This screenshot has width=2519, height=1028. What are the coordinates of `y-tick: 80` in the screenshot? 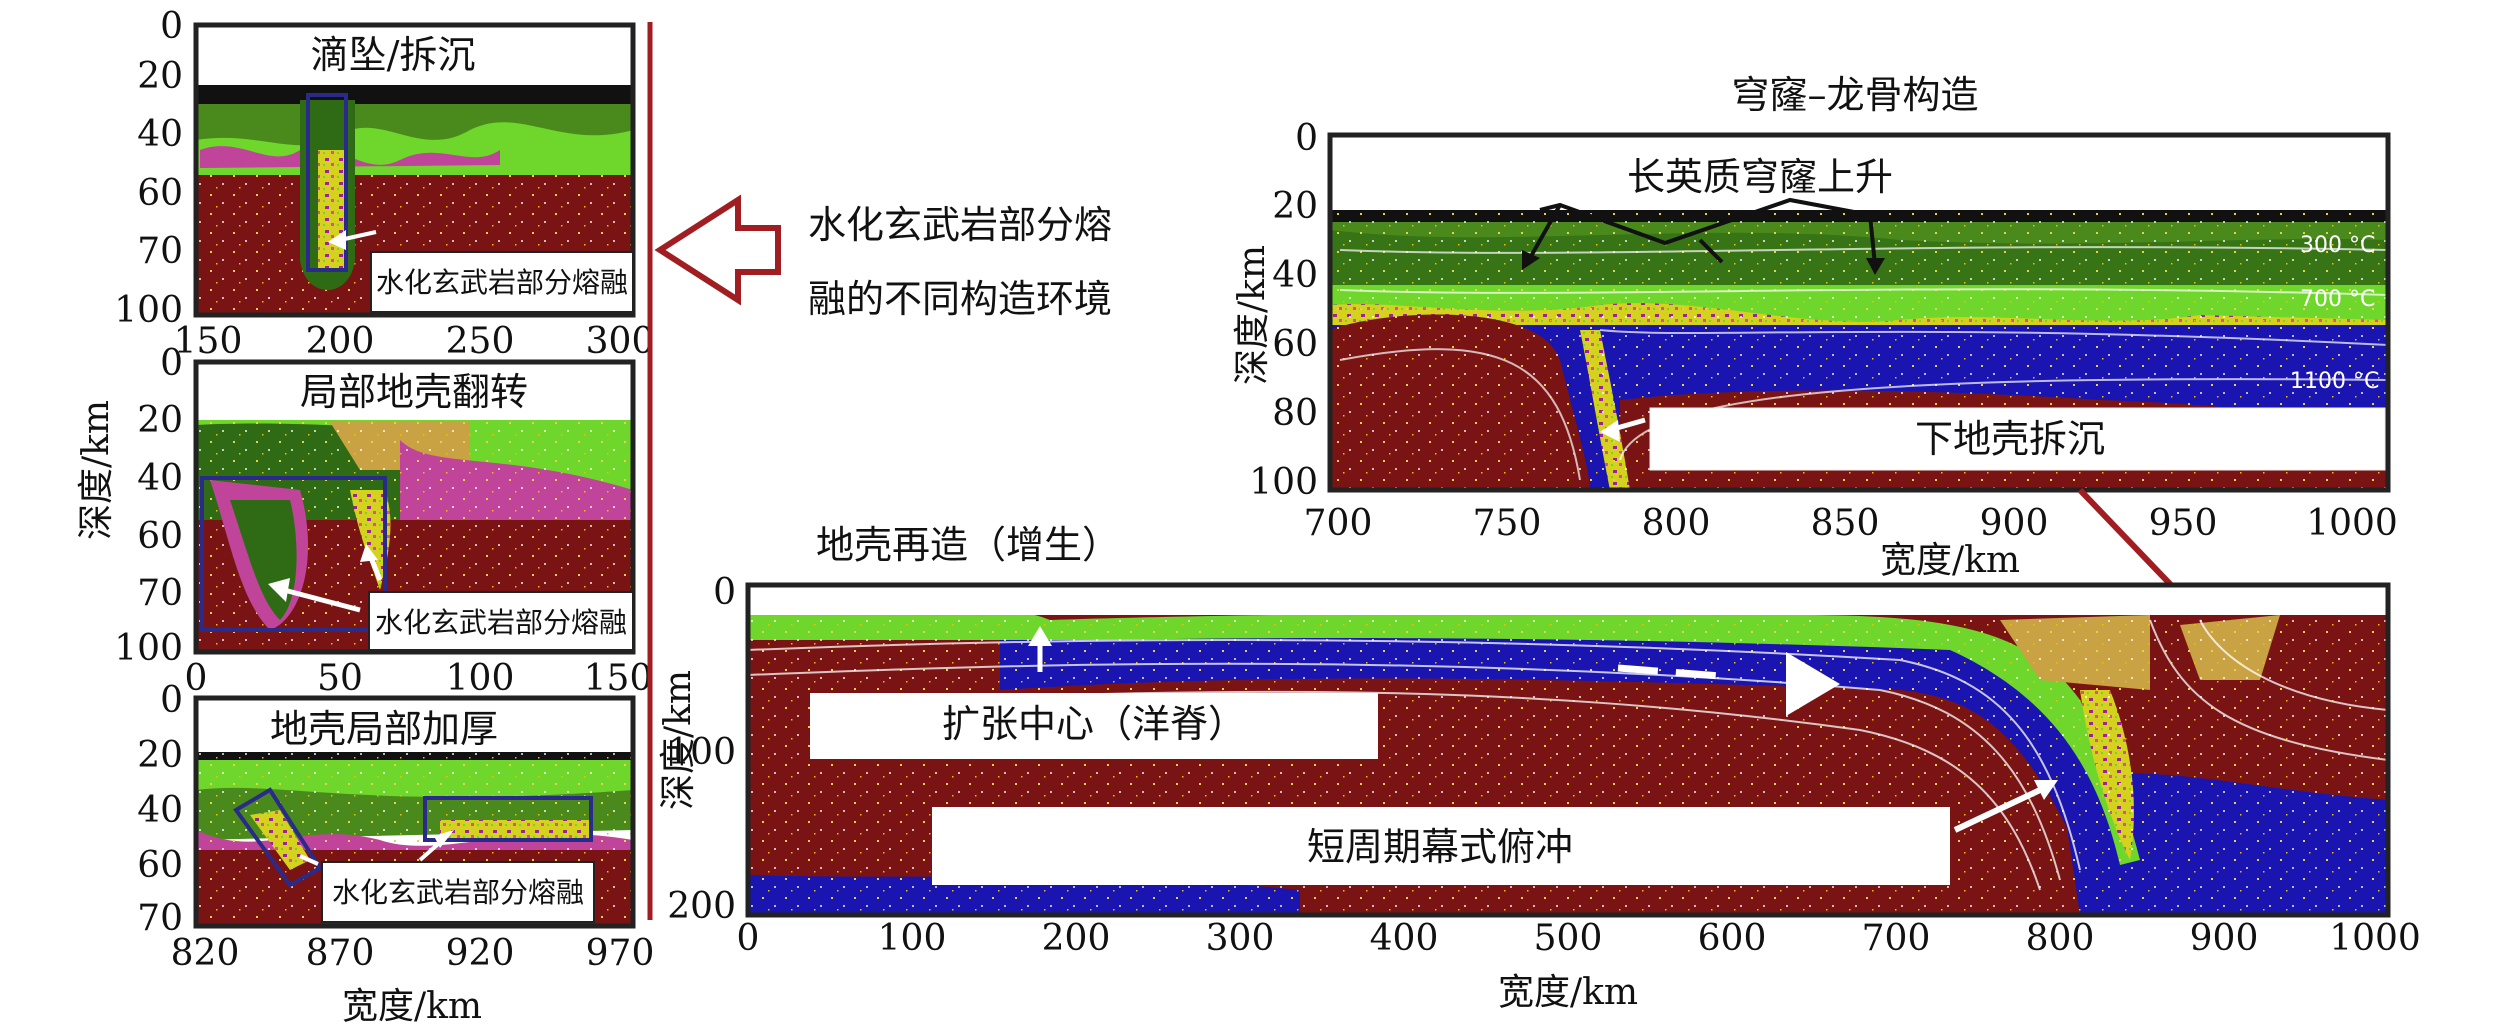 It's located at (1295, 413).